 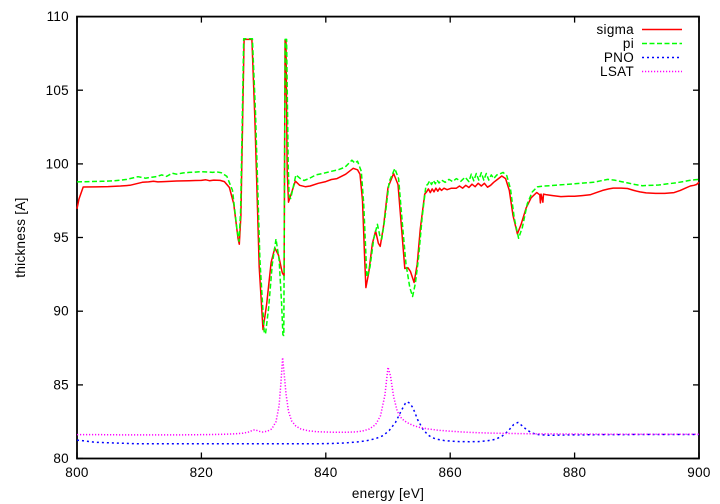 What do you see at coordinates (58, 16) in the screenshot?
I see `svg-text: 110` at bounding box center [58, 16].